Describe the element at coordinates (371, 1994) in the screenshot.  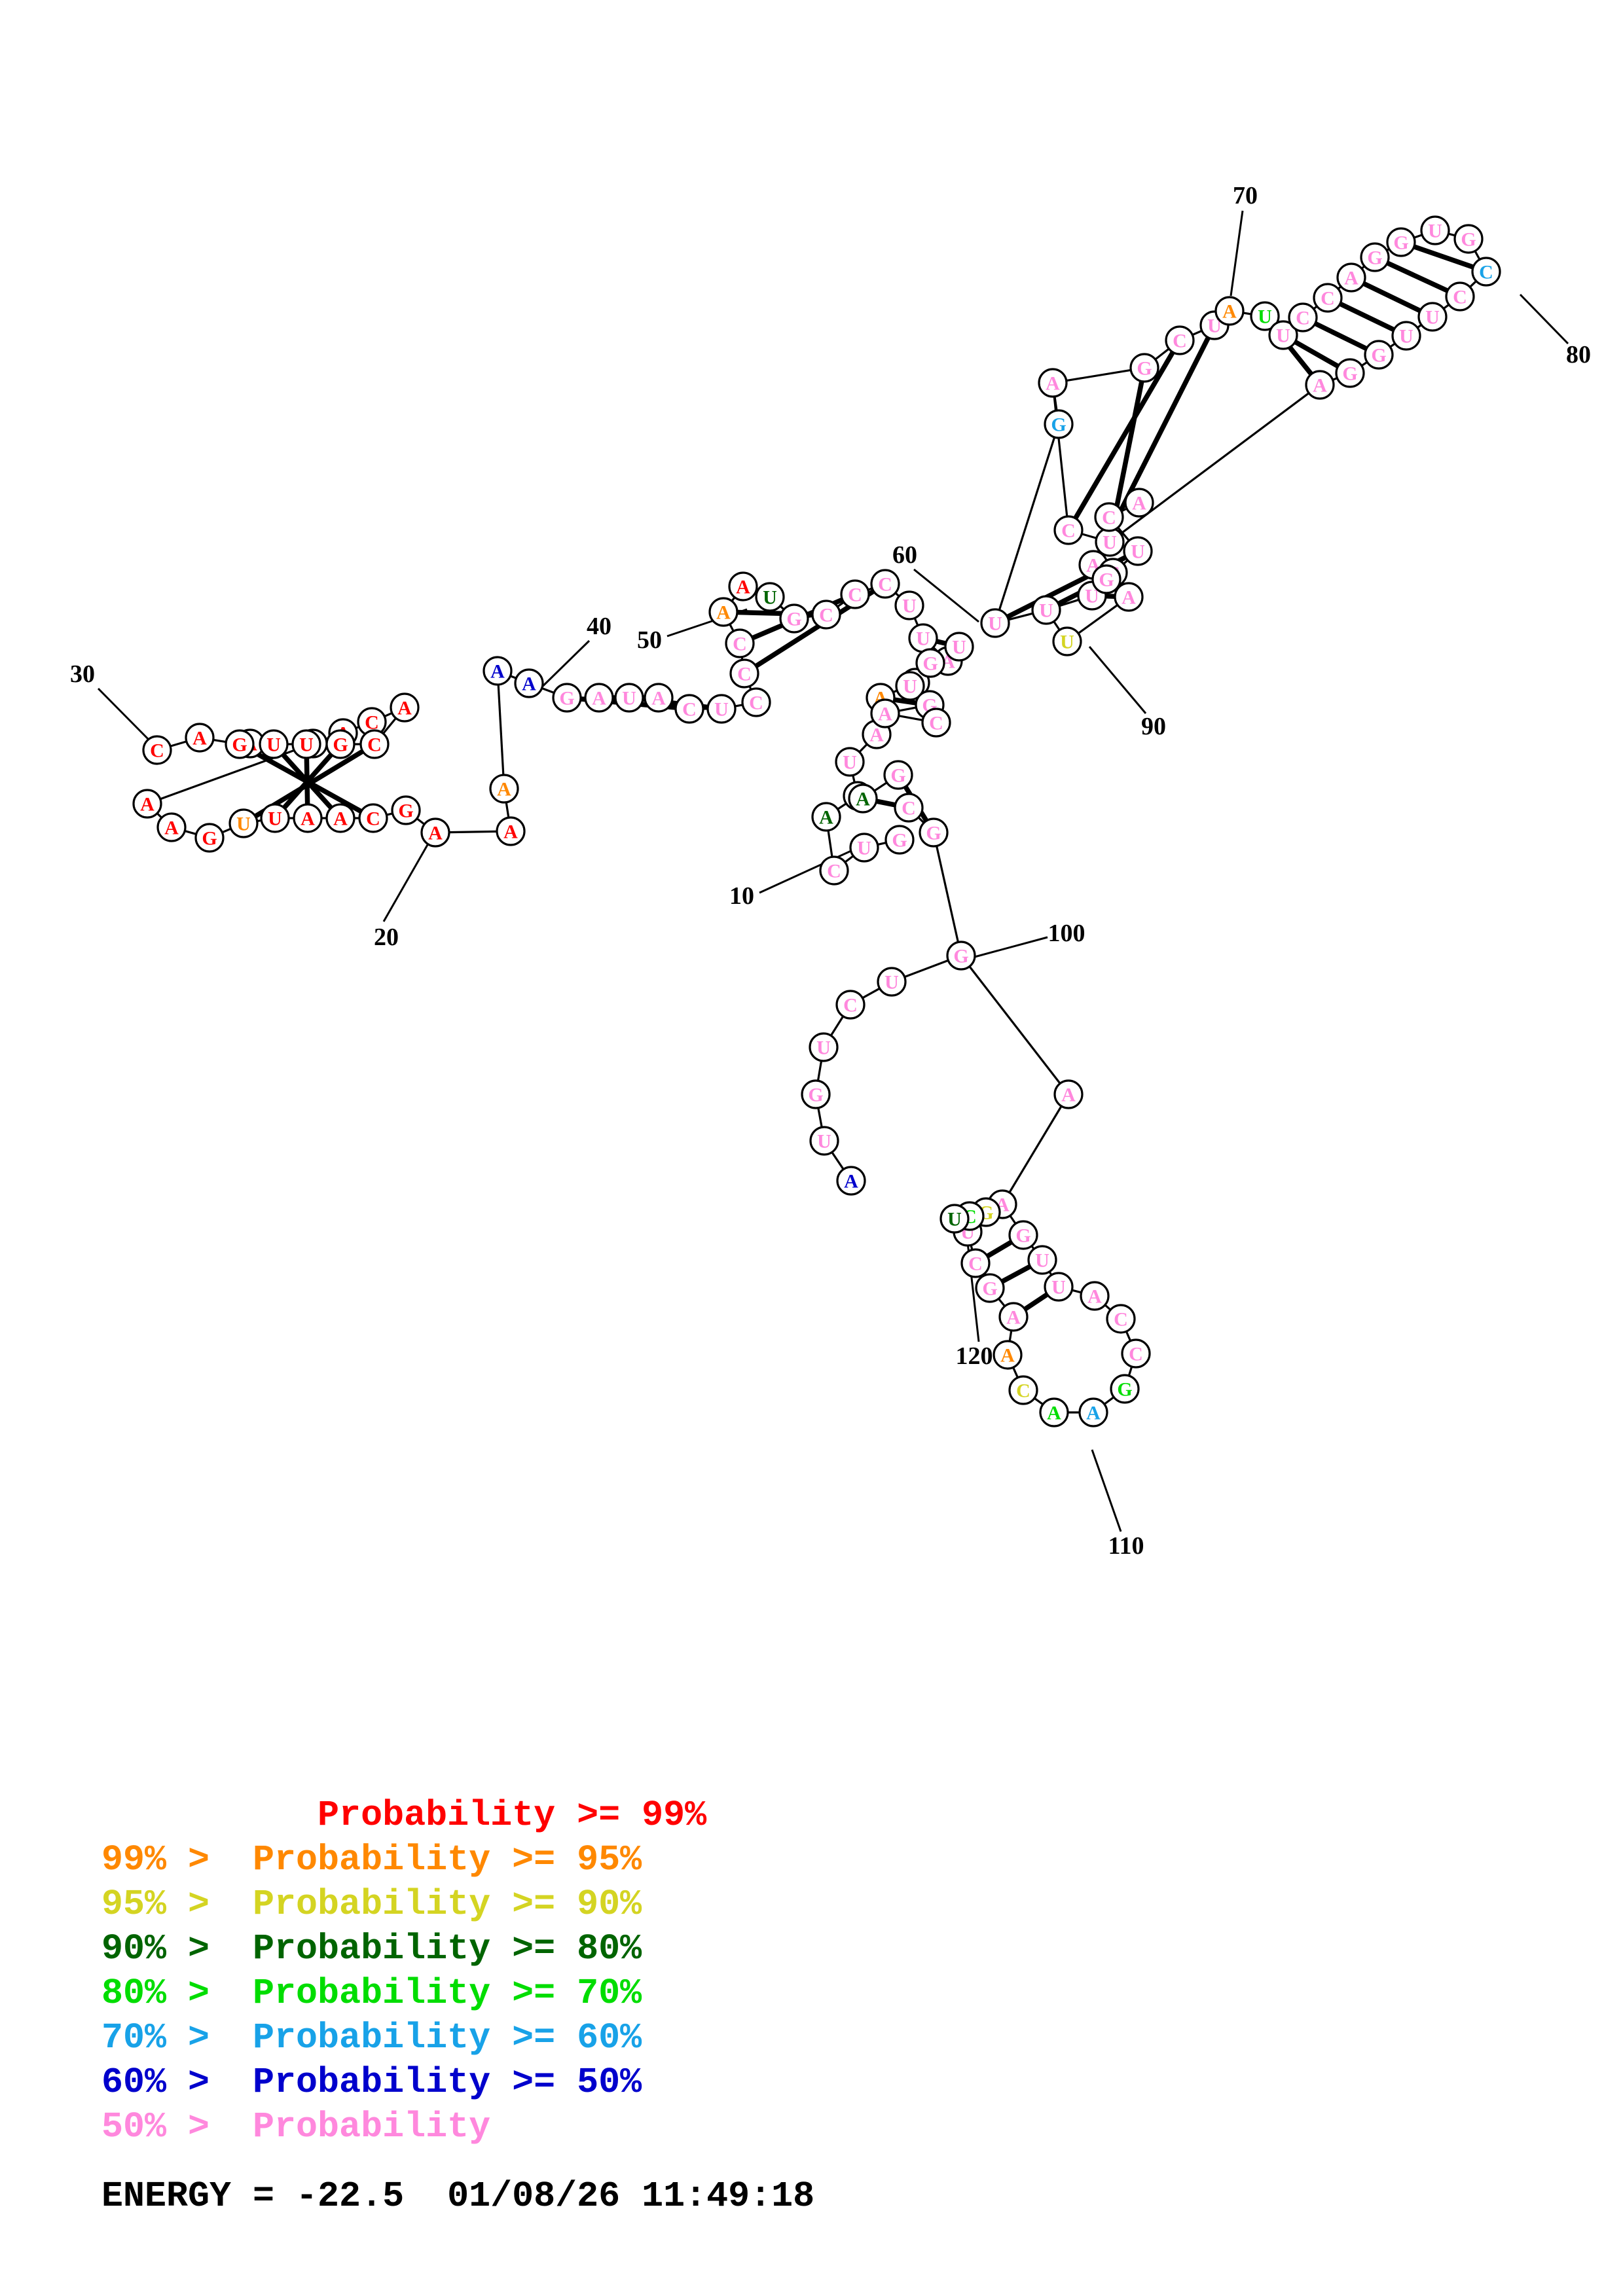
I see `legend-row-70: 80% > Probability >= 70%` at that location.